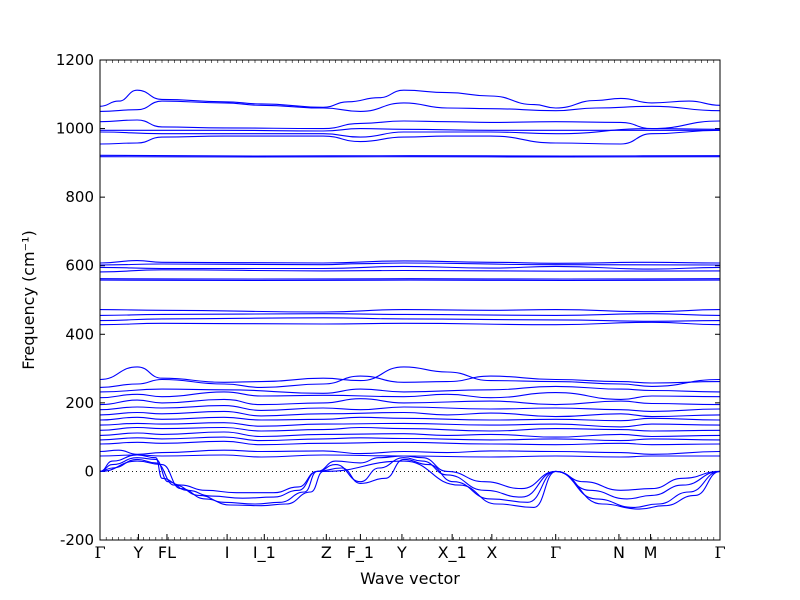 The height and width of the screenshot is (600, 800). I want to click on x-axis-label: Wave vector, so click(410, 578).